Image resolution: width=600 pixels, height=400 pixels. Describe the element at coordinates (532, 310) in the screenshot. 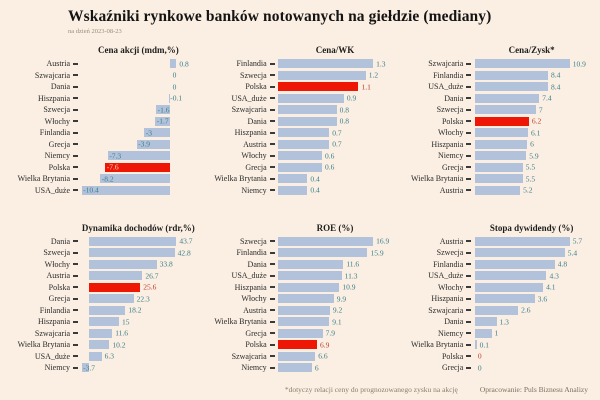

I see `bar-track: 2.6` at that location.